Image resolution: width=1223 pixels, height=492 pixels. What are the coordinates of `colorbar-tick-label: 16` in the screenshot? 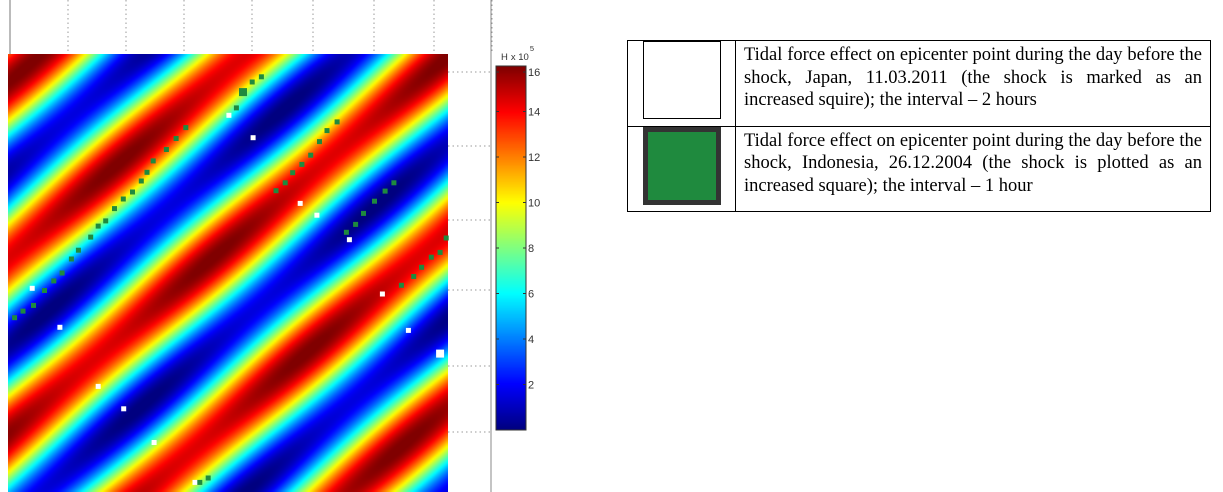 It's located at (534, 73).